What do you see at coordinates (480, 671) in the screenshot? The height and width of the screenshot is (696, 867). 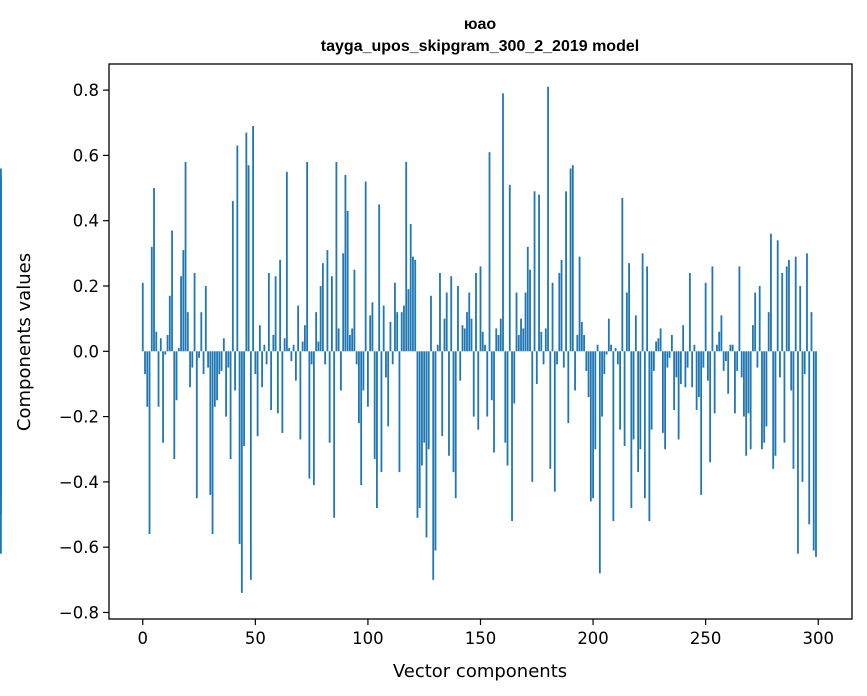 I see `x-axis-label: Vector components` at bounding box center [480, 671].